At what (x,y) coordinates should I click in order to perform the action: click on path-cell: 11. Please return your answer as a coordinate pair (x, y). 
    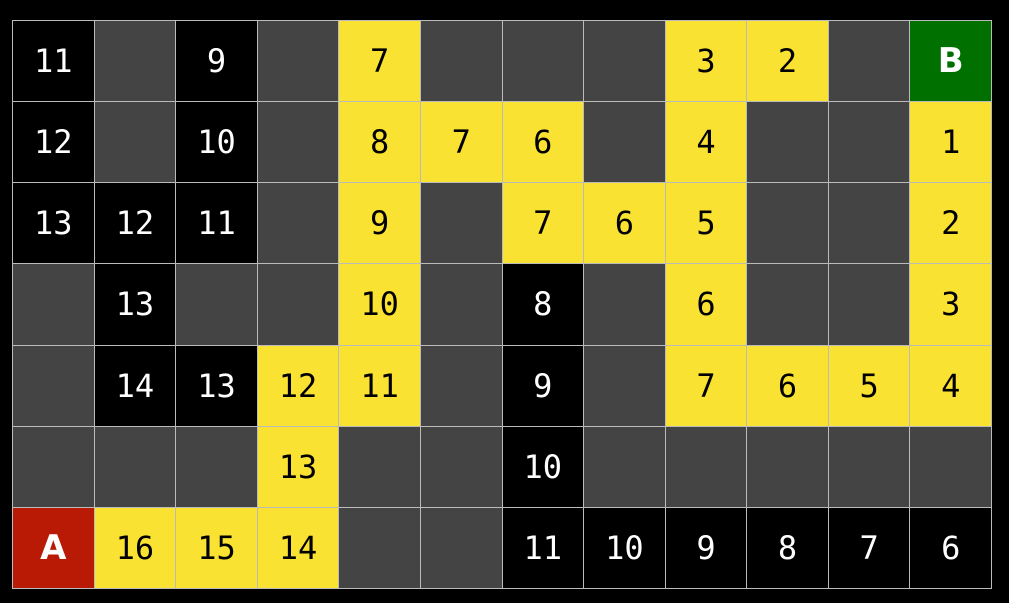
    Looking at the image, I should click on (380, 386).